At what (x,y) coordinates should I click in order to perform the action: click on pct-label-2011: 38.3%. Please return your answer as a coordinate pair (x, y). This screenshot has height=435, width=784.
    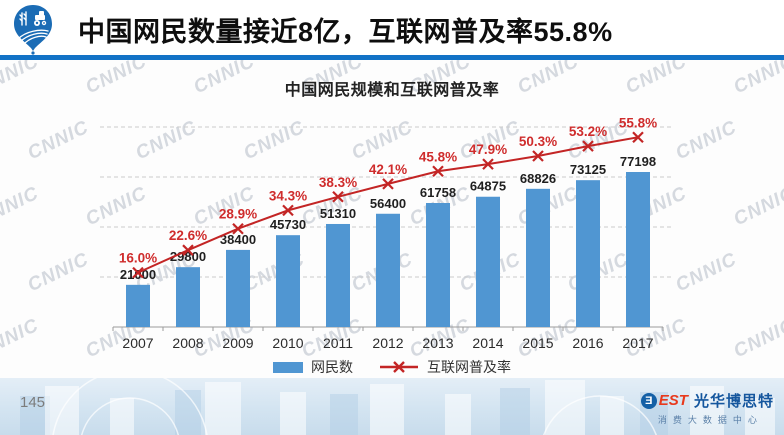
    Looking at the image, I should click on (338, 182).